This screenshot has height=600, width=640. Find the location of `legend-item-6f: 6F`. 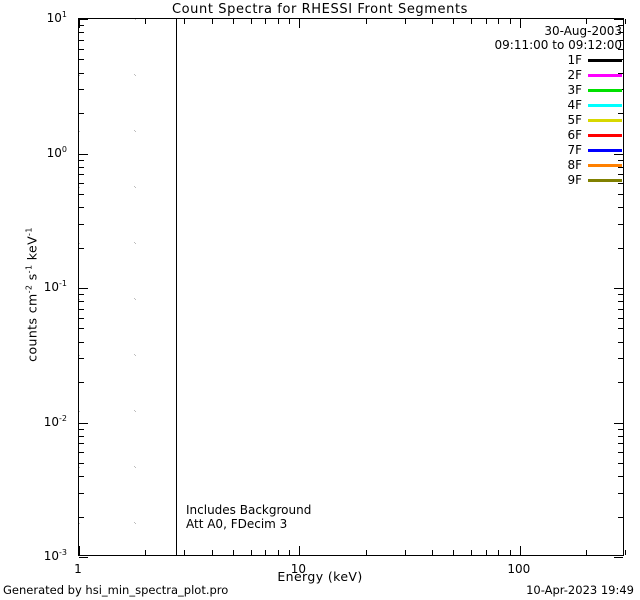

legend-item-6f: 6F is located at coordinates (594, 135).